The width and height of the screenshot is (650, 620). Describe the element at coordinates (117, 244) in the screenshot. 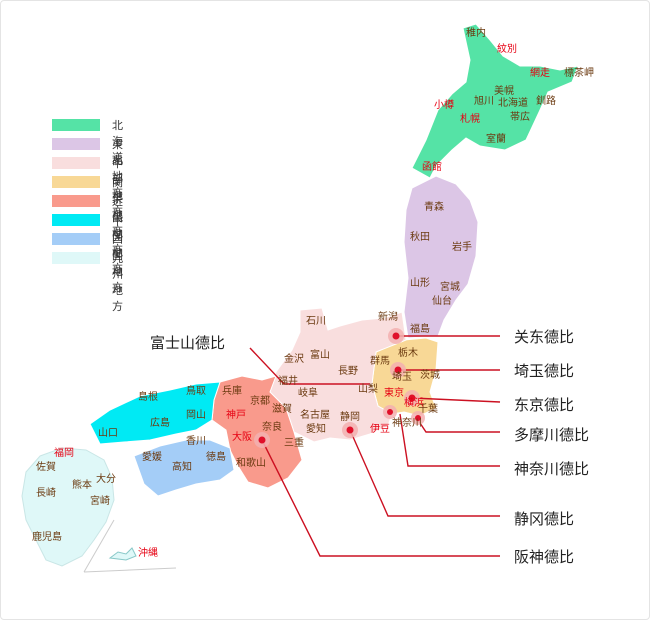

I see `legend-label: 中国地方` at that location.